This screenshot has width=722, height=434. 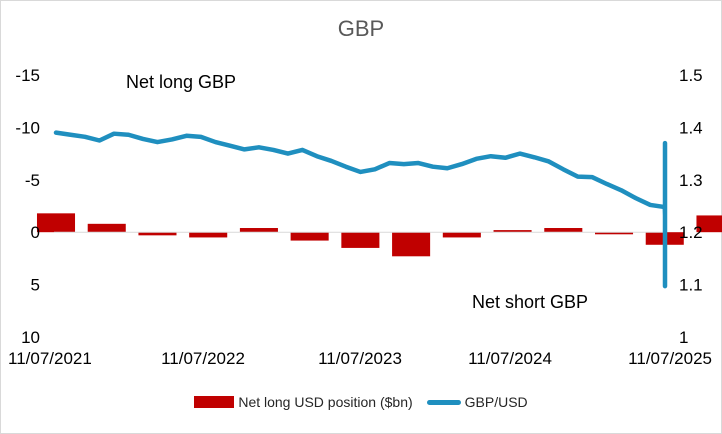 What do you see at coordinates (203, 358) in the screenshot?
I see `x-axis-tick-label: 11/07/2022` at bounding box center [203, 358].